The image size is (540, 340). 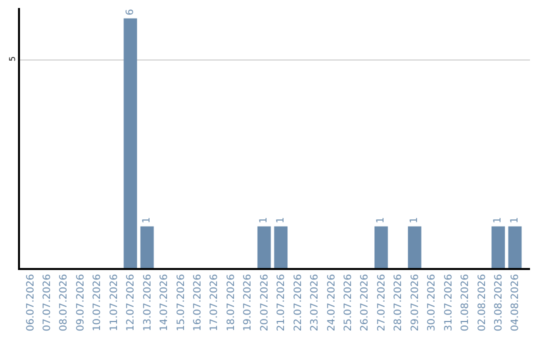 I want to click on x-tick-label: 10.07.2026, so click(x=98, y=303).